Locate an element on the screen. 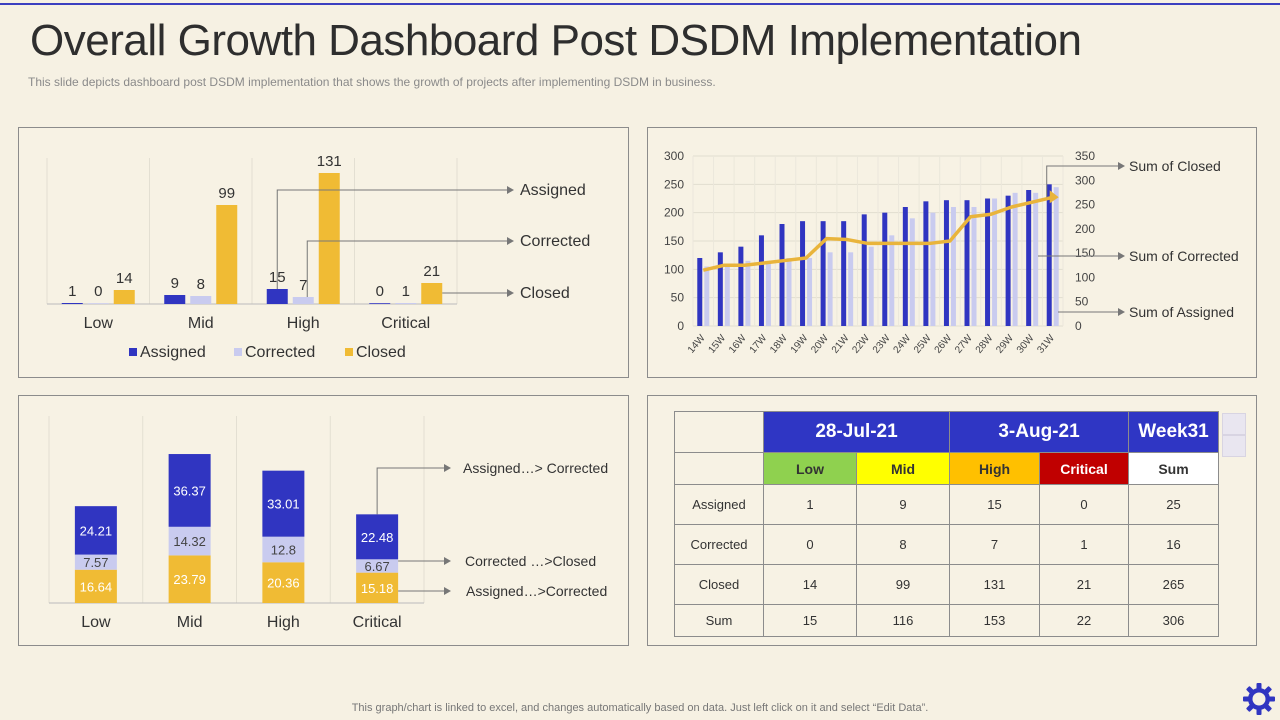 The image size is (1280, 720). segment-label: 14.32 is located at coordinates (189, 541).